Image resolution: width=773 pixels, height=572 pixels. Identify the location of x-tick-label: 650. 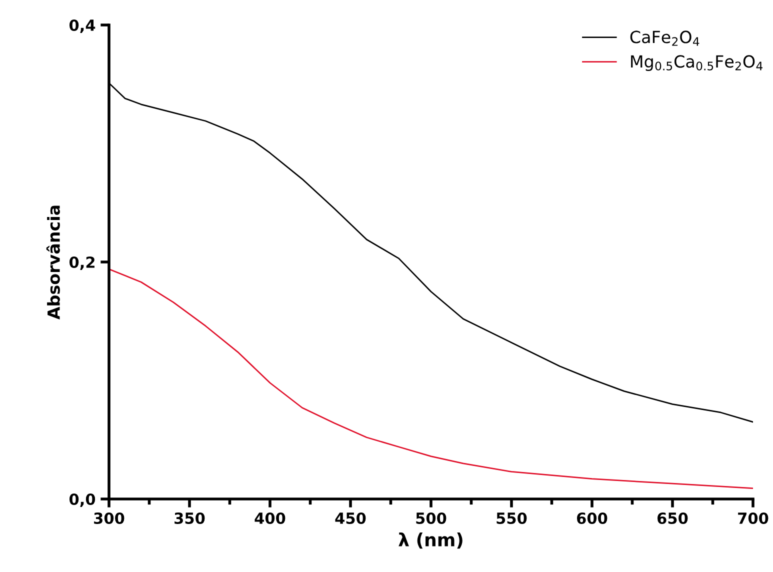
(673, 518).